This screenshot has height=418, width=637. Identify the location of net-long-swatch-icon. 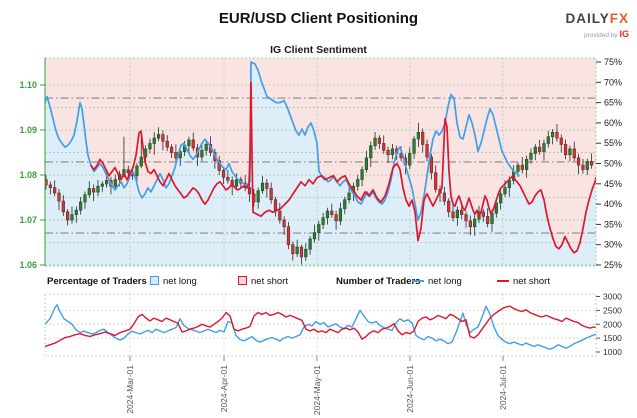
(154, 280).